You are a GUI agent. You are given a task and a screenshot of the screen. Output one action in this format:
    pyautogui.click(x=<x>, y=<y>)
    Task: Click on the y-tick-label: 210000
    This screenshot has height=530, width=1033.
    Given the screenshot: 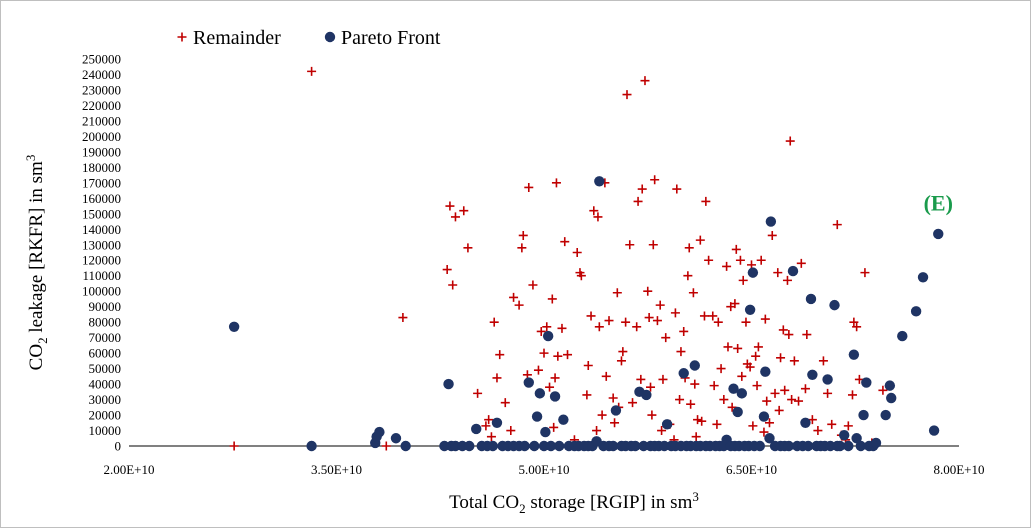 What is the action you would take?
    pyautogui.click(x=101, y=120)
    